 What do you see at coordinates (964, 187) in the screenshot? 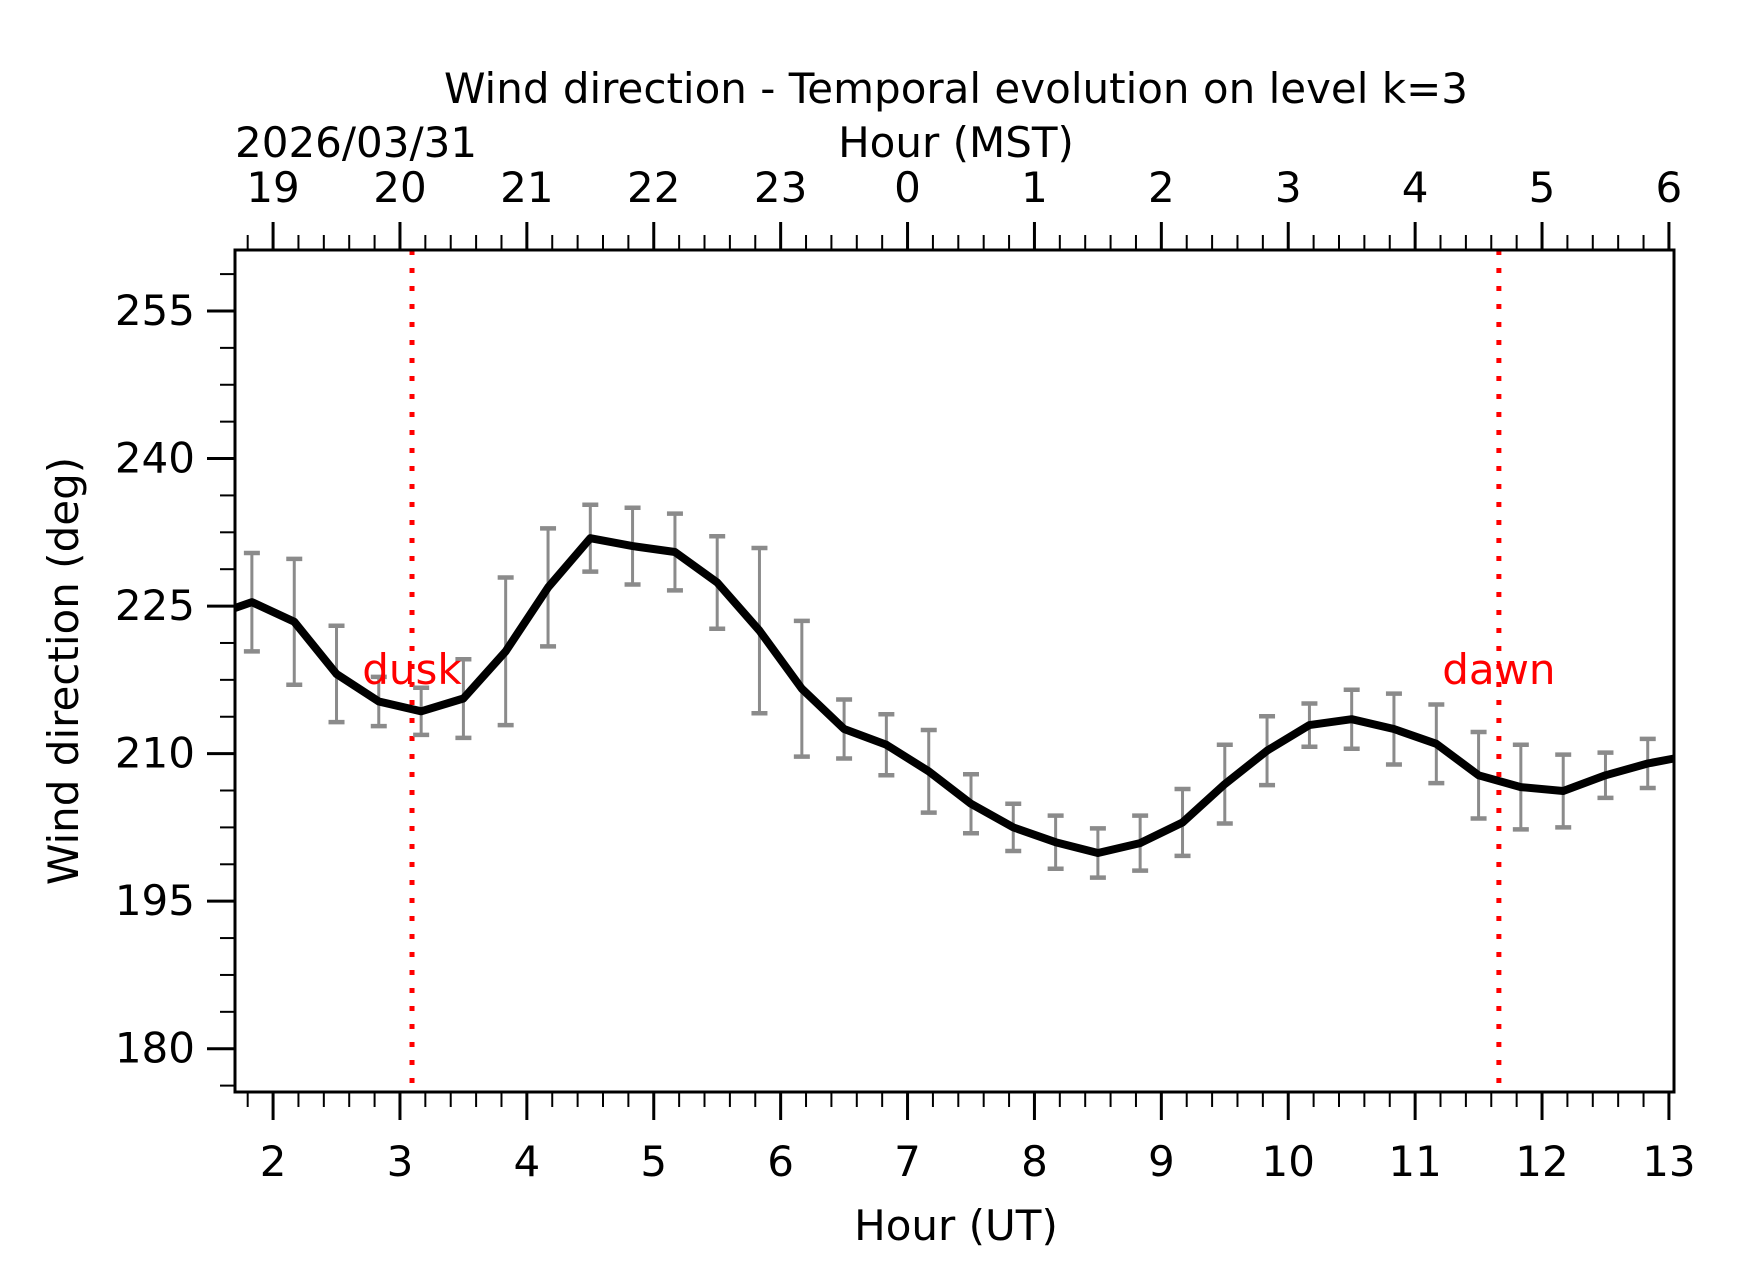
I see `top-axis-tick-labels: 19 20 21 22 23 0 1 2 3 4 5 6` at bounding box center [964, 187].